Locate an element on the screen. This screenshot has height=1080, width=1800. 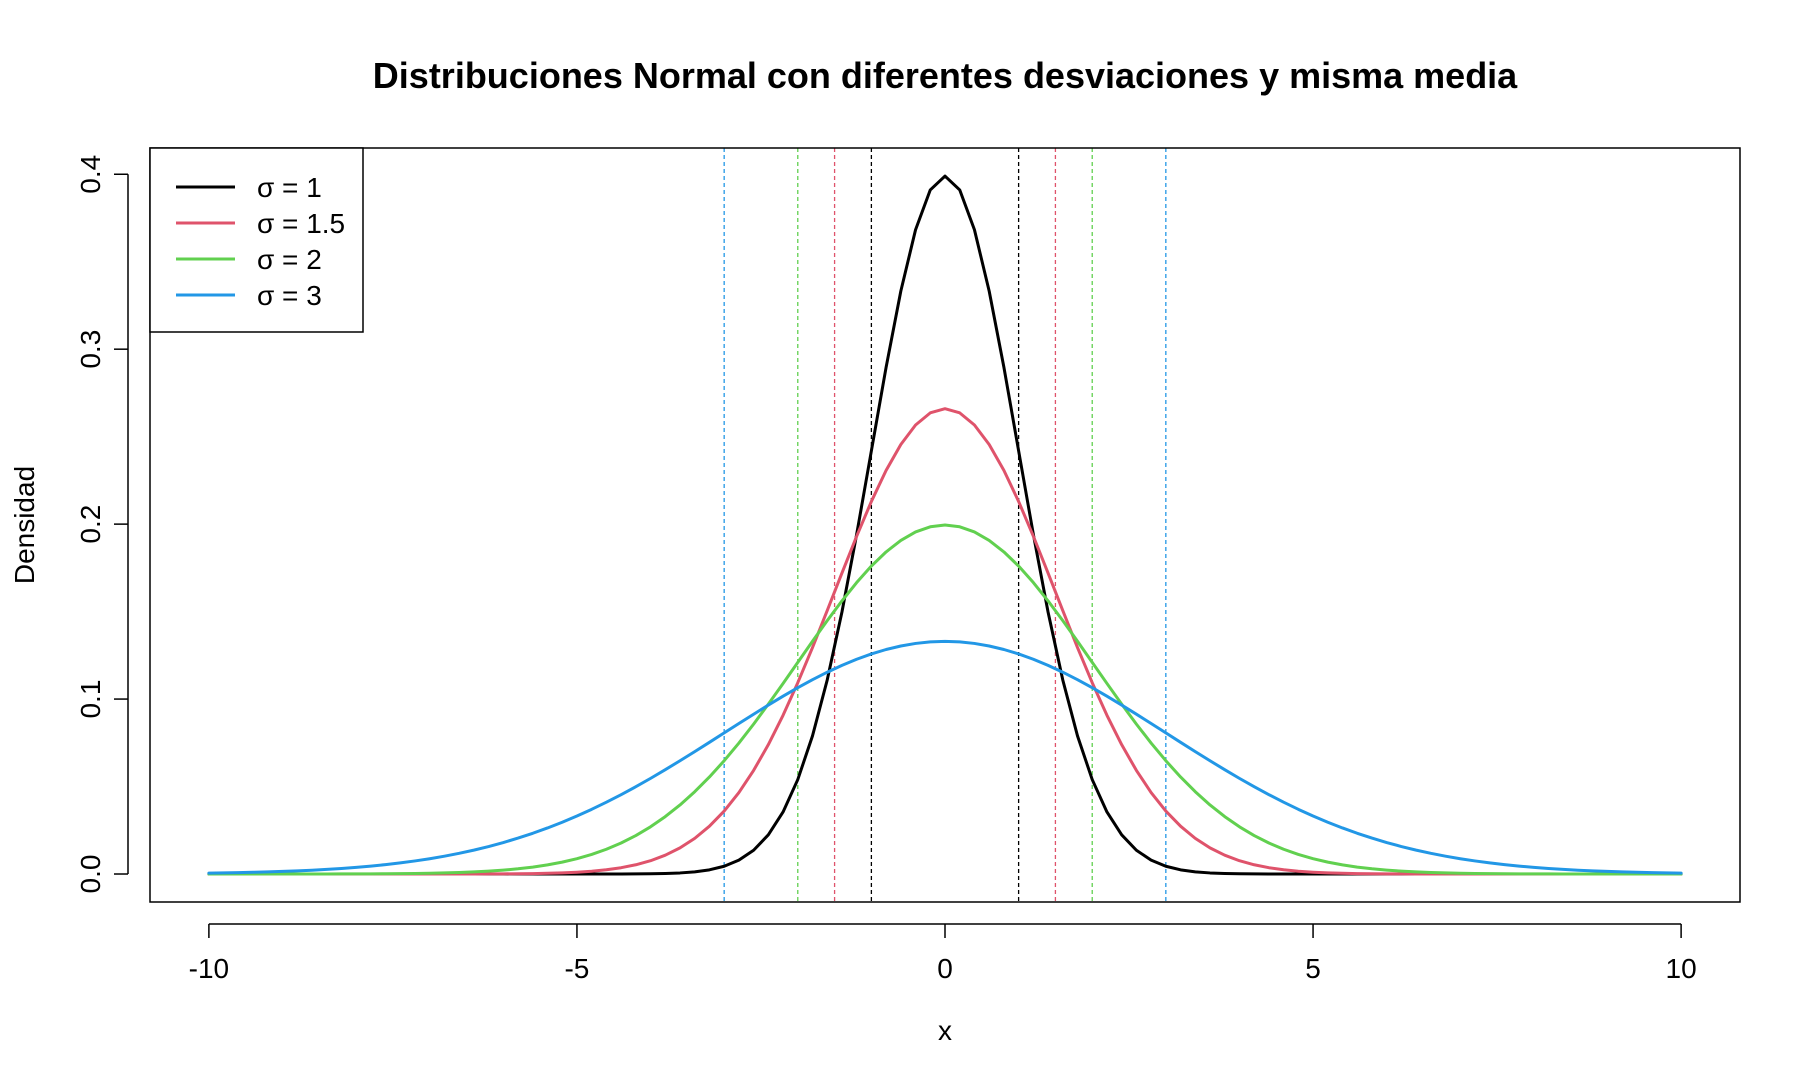
x-tick-label: 10 is located at coordinates (1681, 968).